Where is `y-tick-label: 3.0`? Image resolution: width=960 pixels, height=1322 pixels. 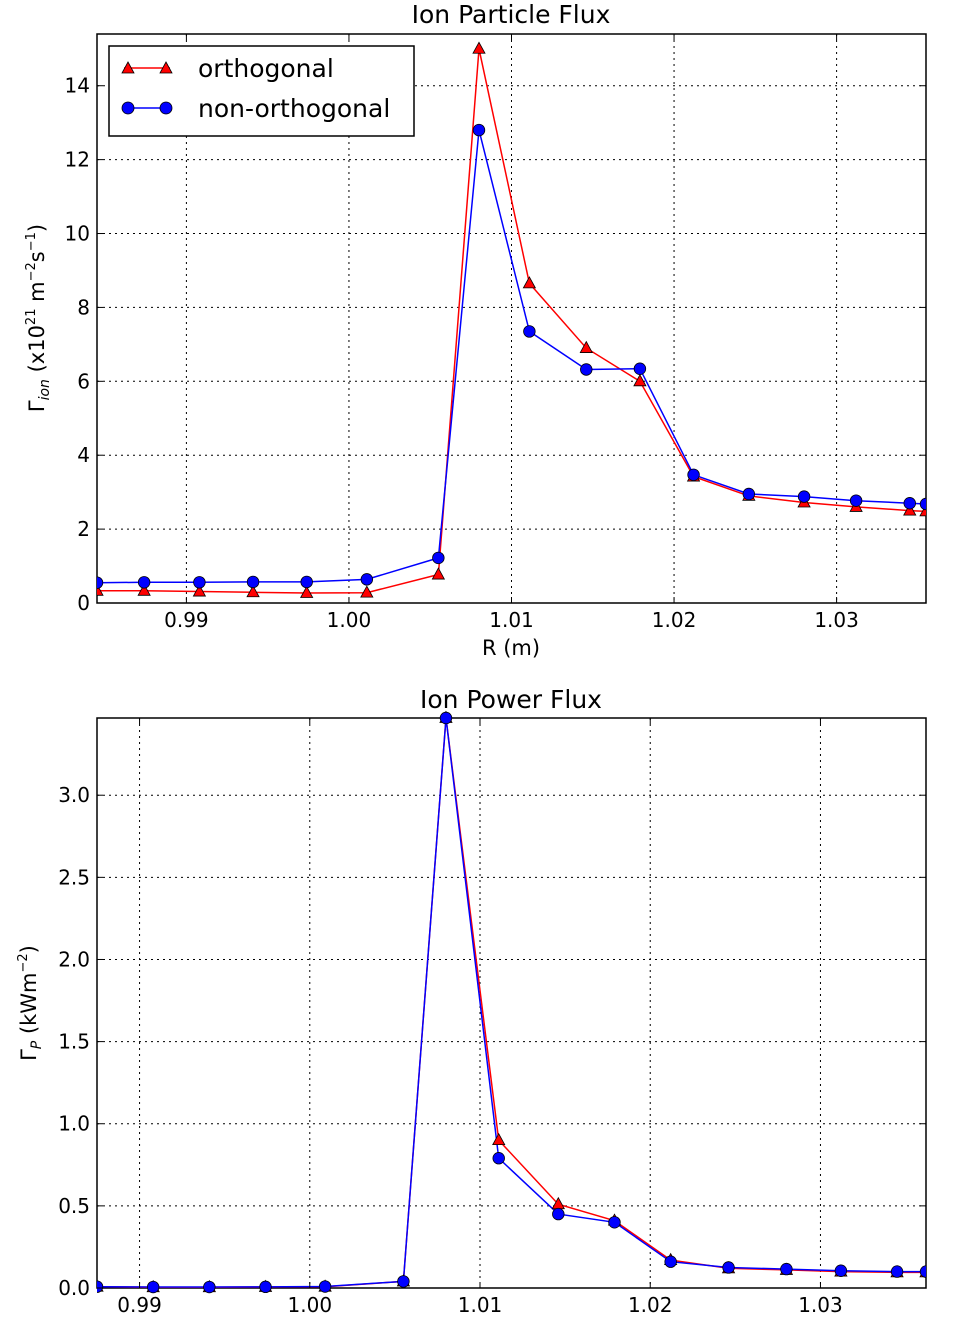 y-tick-label: 3.0 is located at coordinates (74, 795).